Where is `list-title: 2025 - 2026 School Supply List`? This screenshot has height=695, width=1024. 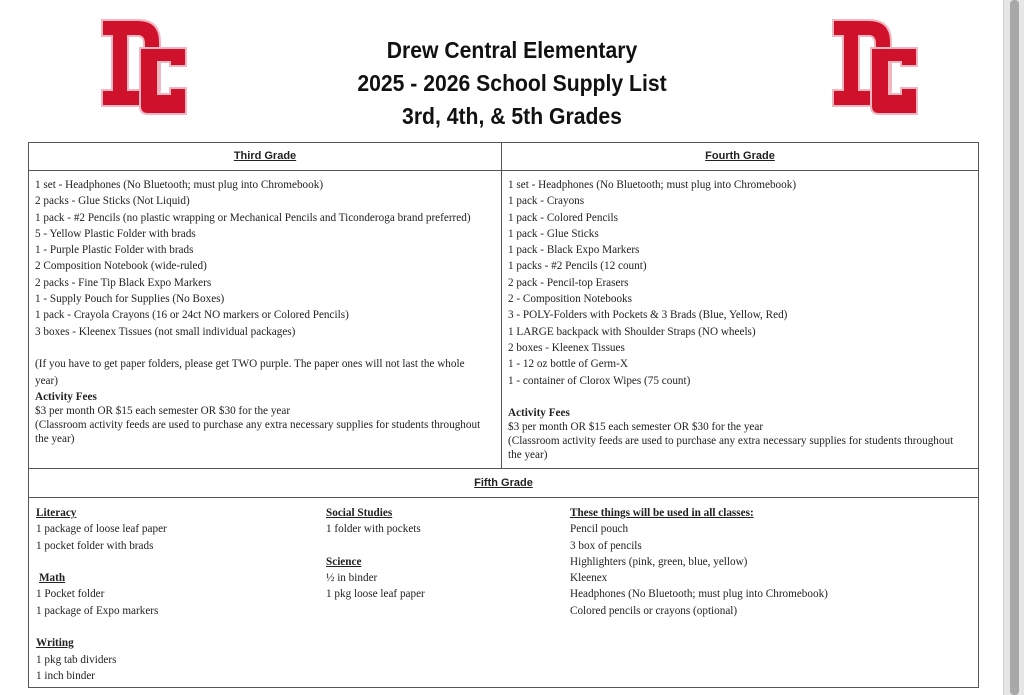 list-title: 2025 - 2026 School Supply List is located at coordinates (512, 83).